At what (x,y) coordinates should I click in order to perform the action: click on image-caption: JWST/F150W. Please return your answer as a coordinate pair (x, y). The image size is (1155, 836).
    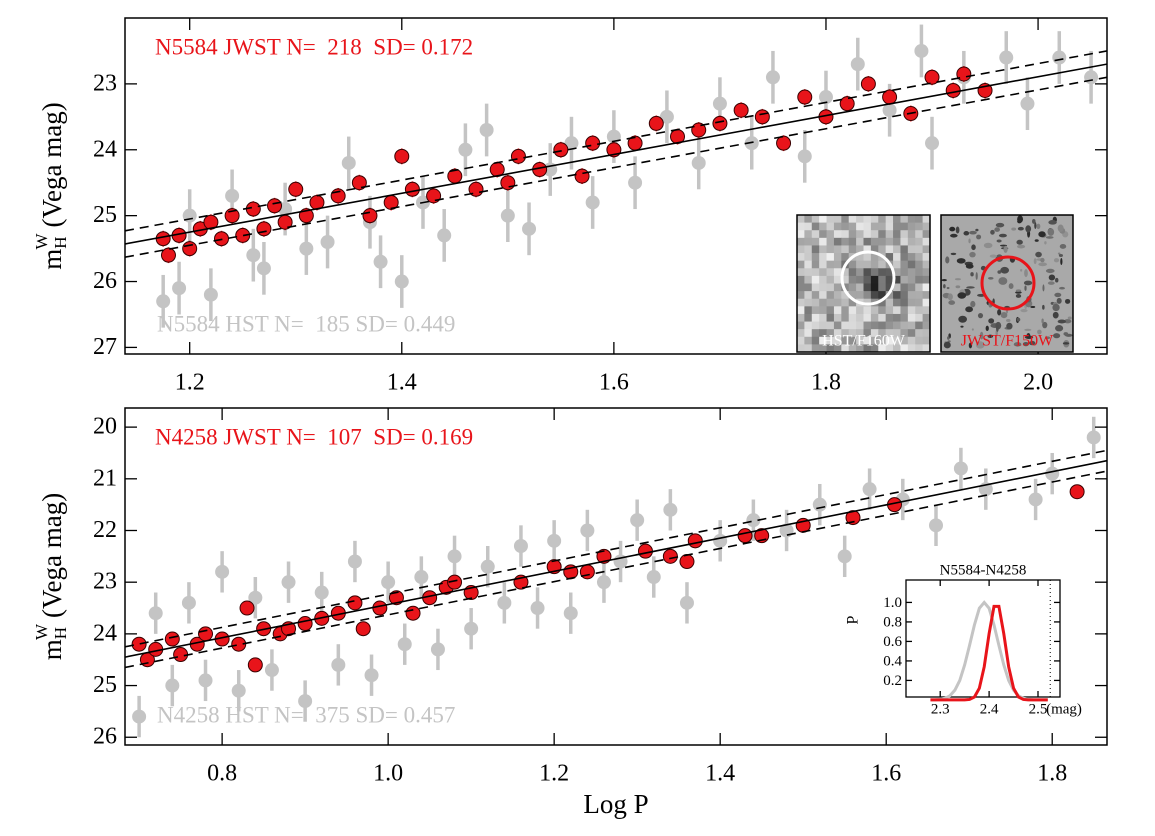
    Looking at the image, I should click on (1007, 341).